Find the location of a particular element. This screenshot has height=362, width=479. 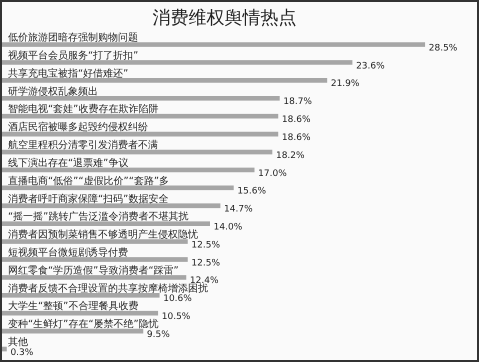

y-tick-label: 变种“生鲜灯”存在“屡禁不绝”隐忧 is located at coordinates (83, 324).